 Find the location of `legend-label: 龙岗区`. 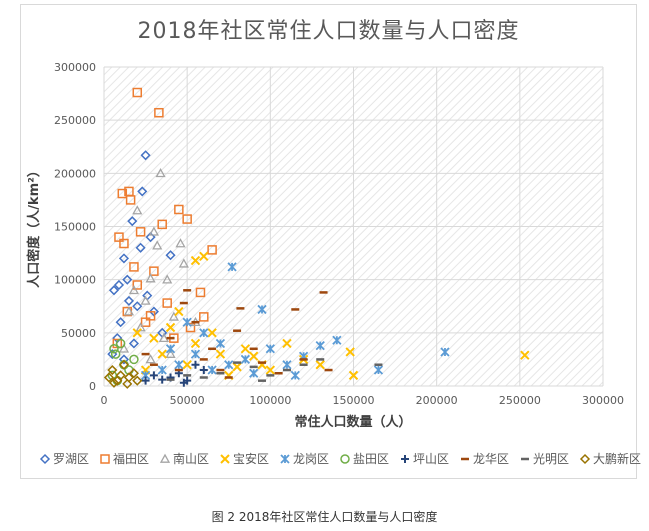

legend-label: 龙岗区 is located at coordinates (311, 459).